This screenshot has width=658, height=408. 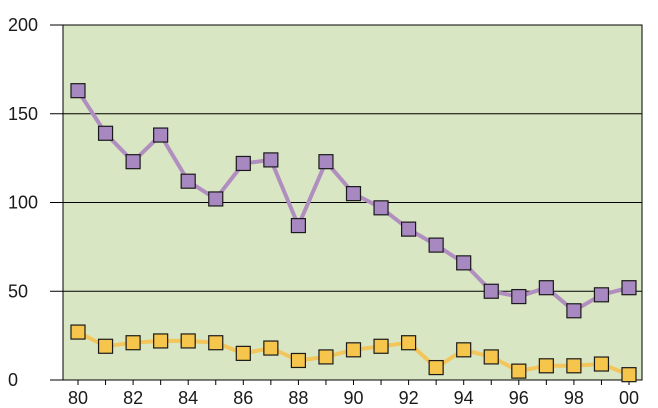 What do you see at coordinates (18, 291) in the screenshot?
I see `y-tick-label: 50` at bounding box center [18, 291].